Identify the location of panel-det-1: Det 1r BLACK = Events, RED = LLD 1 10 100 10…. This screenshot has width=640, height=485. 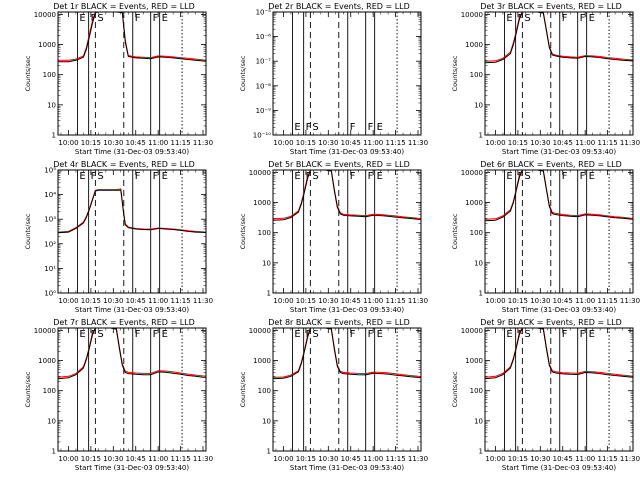
(118, 79).